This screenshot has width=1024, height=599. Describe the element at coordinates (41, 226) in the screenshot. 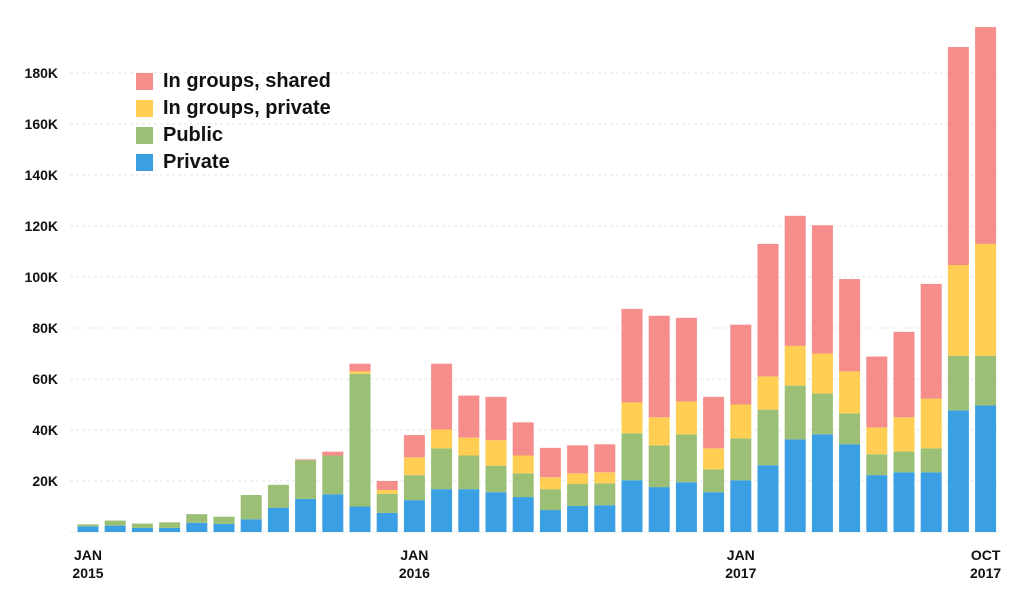

I see `y-tick-label: 120K` at that location.